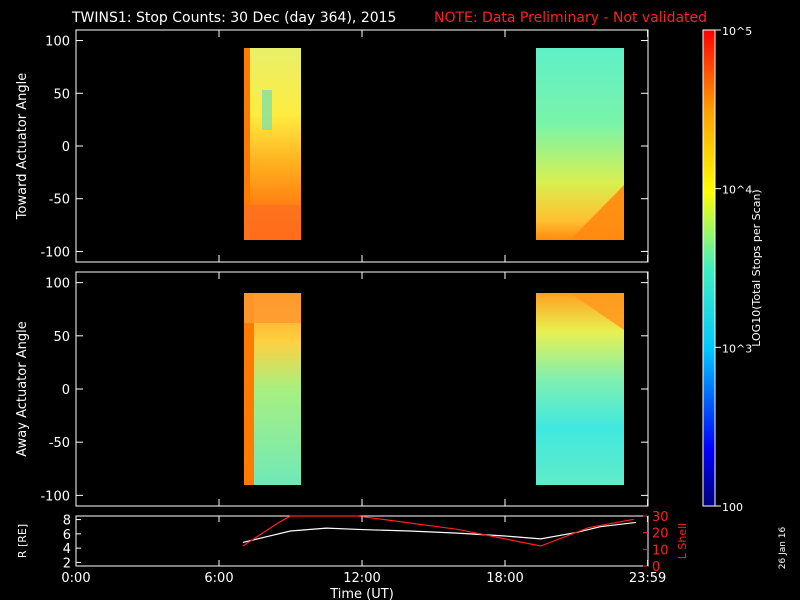 This screenshot has width=800, height=600. What do you see at coordinates (647, 578) in the screenshot?
I see `x-tick-label: 23:59` at bounding box center [647, 578].